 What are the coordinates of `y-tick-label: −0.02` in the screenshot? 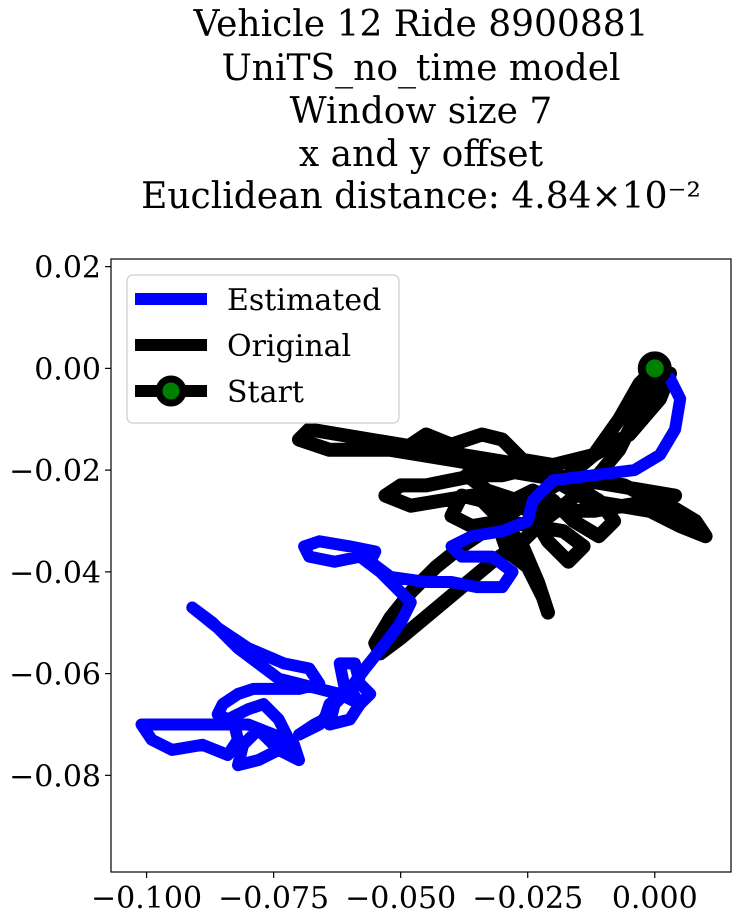 It's located at (55, 471).